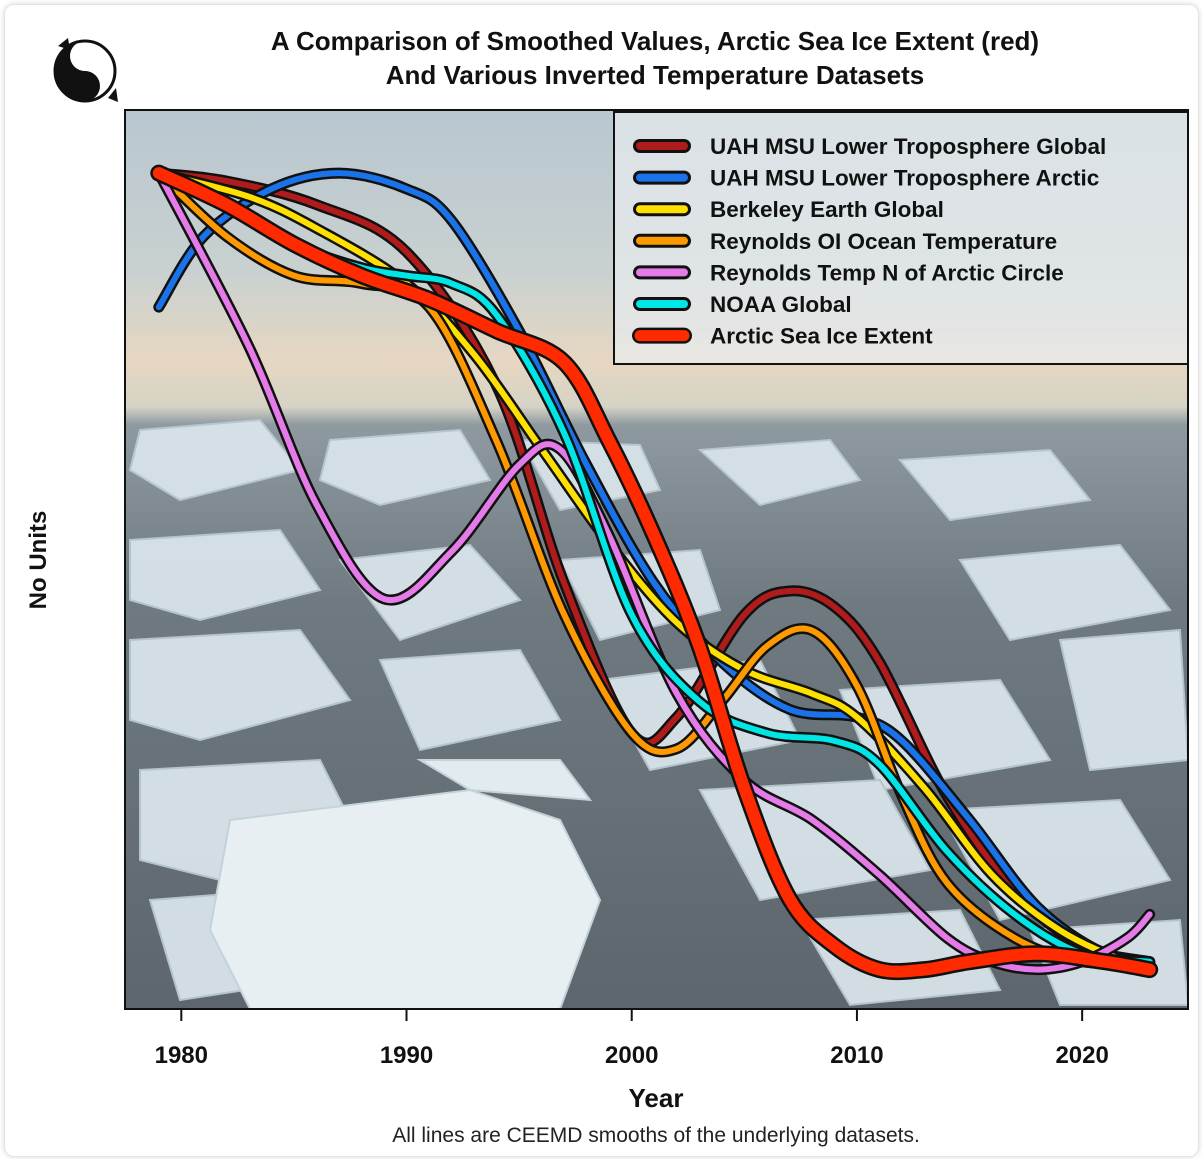 The image size is (1203, 1159). Describe the element at coordinates (856, 1055) in the screenshot. I see `x-tick-label: 2010` at that location.